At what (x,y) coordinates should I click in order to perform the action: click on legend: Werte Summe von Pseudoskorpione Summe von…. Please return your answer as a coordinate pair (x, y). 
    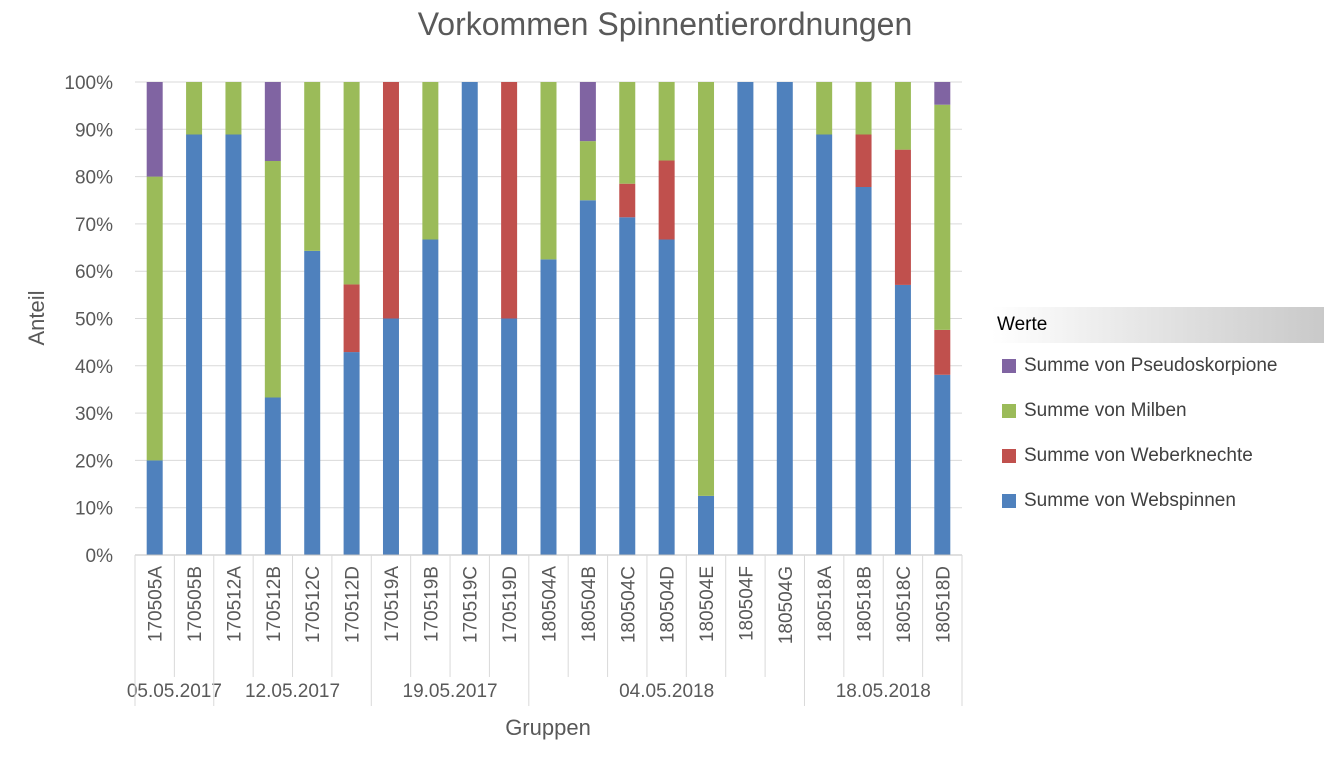
    Looking at the image, I should click on (1158, 415).